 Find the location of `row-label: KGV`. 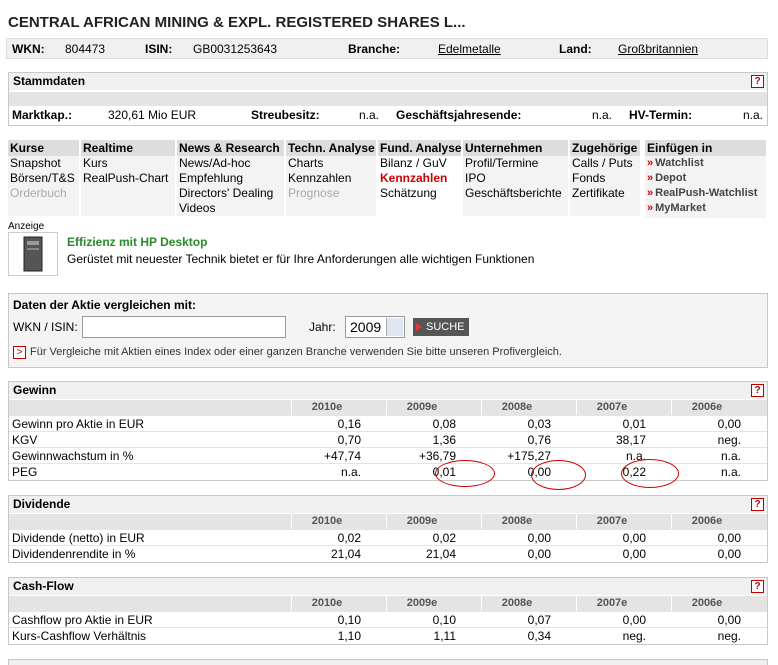

row-label: KGV is located at coordinates (25, 440).